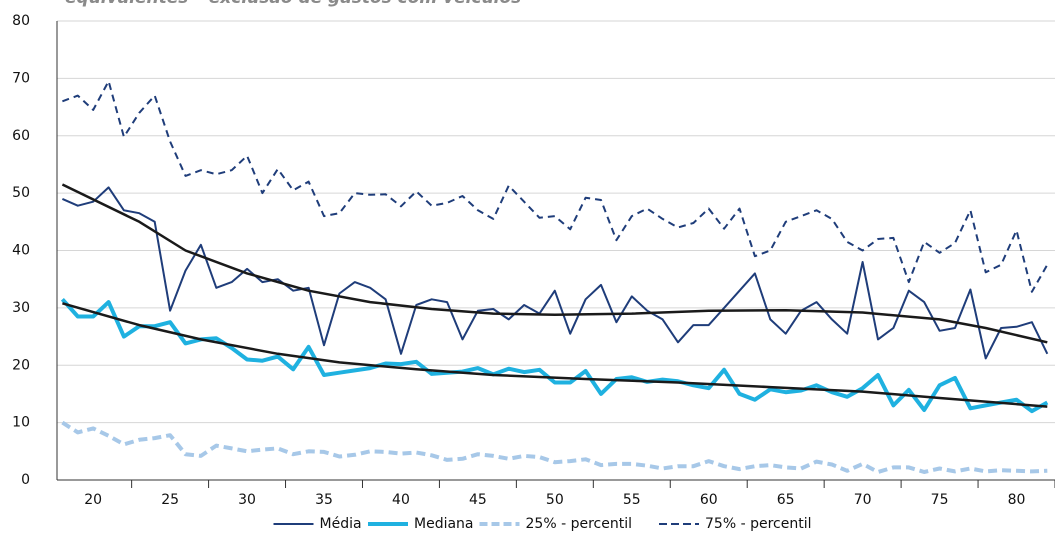  What do you see at coordinates (170, 500) in the screenshot?
I see `x-tick-label: 25` at bounding box center [170, 500].